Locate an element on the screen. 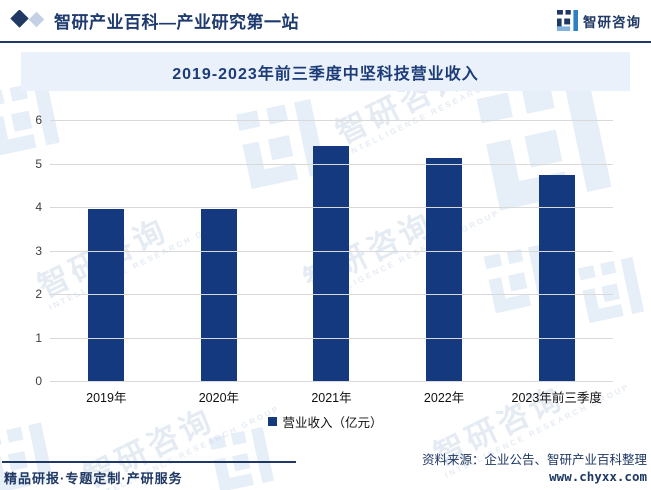 This screenshot has height=490, width=651. chart-title: 2019-2023年前三季度中坚科技营业收入 is located at coordinates (325, 74).